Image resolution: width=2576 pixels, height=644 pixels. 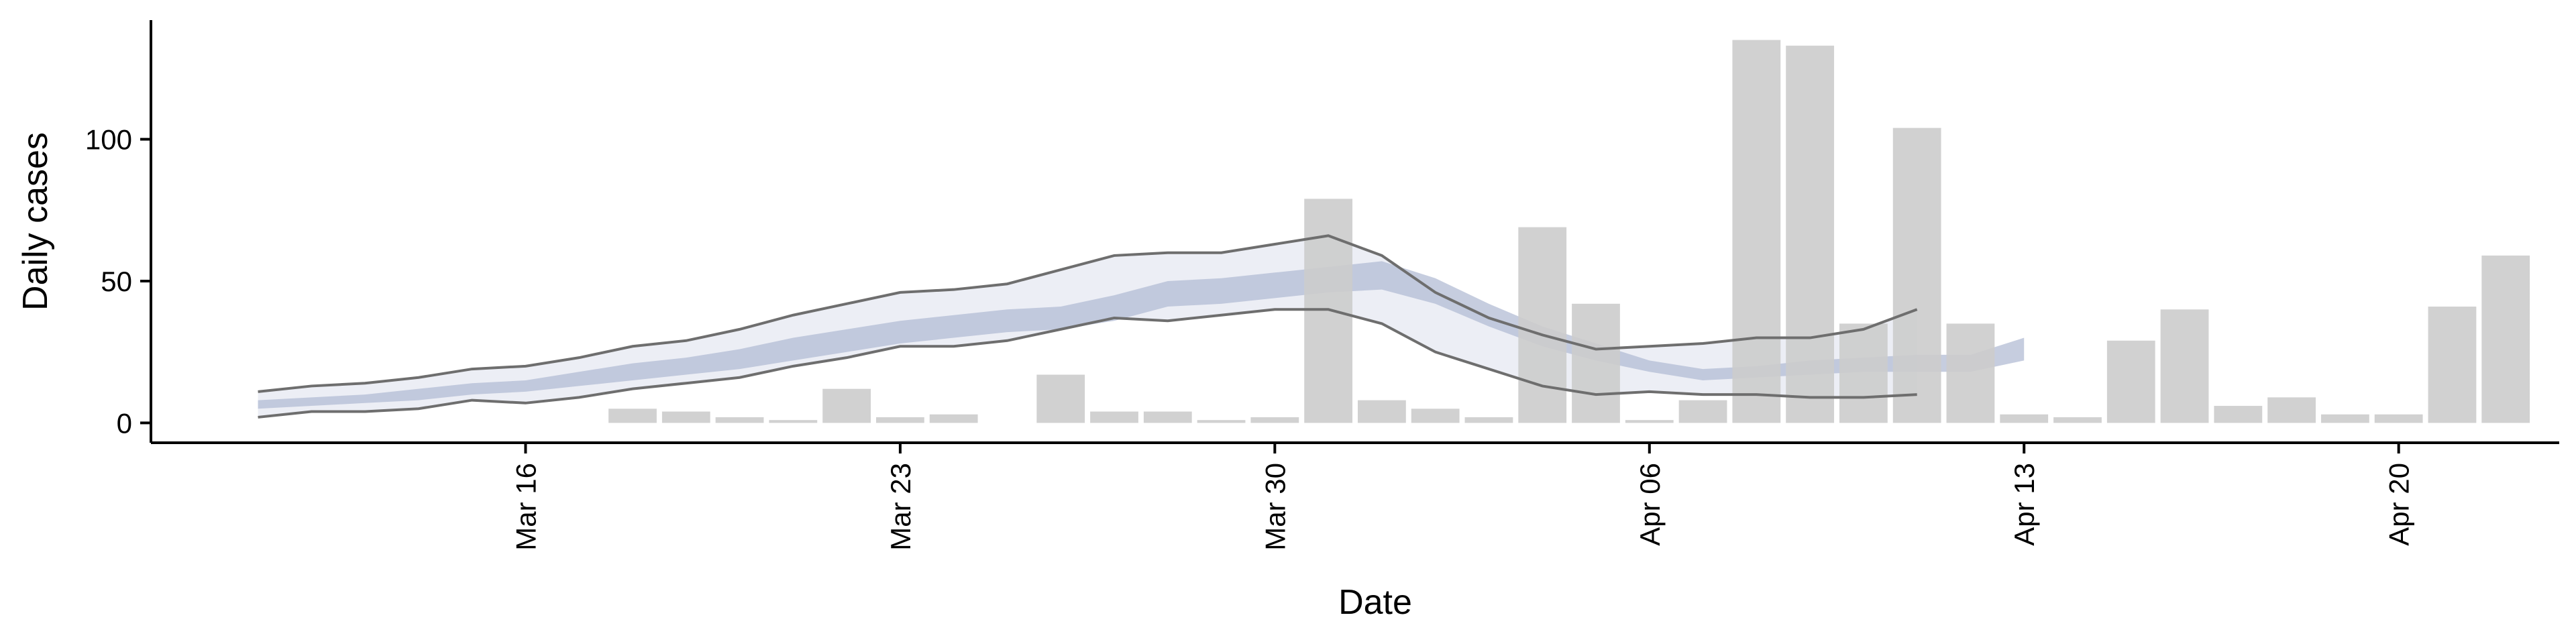 What do you see at coordinates (35, 221) in the screenshot?
I see `y-axis-title: Daily cases` at bounding box center [35, 221].